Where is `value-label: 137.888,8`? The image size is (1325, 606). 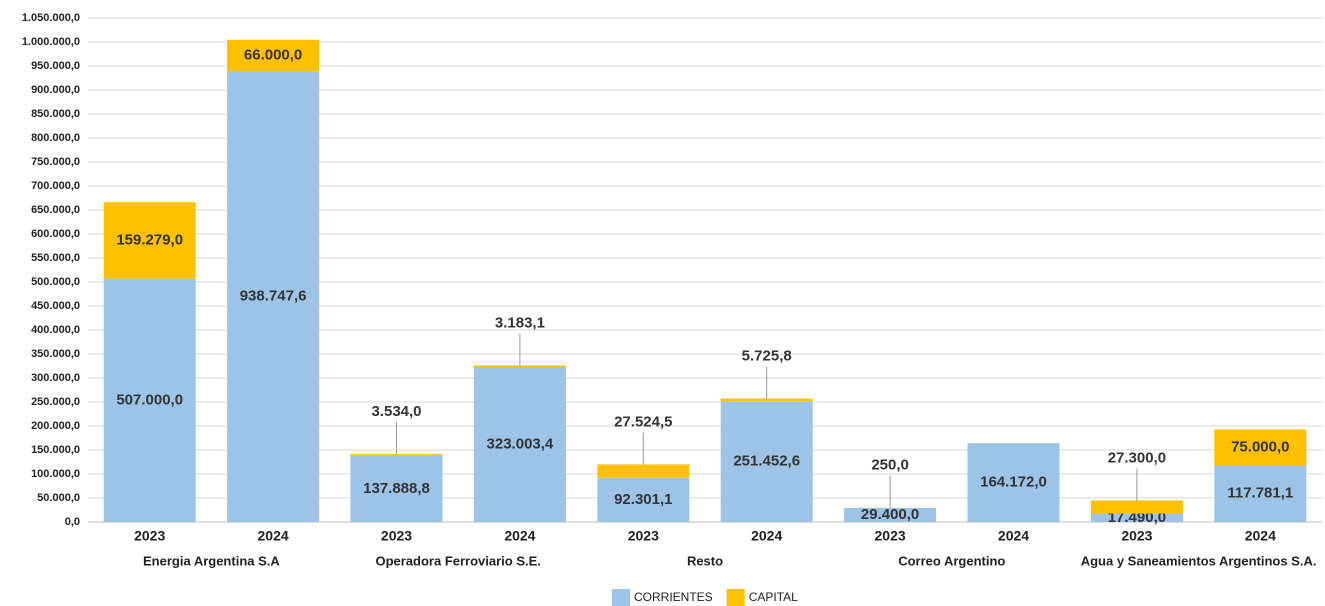 value-label: 137.888,8 is located at coordinates (396, 488).